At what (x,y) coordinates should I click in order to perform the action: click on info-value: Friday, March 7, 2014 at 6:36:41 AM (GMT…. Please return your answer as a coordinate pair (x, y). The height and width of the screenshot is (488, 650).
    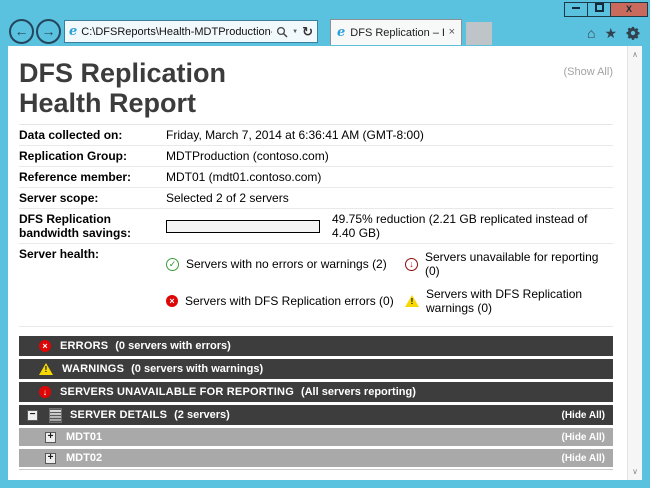
    Looking at the image, I should click on (295, 135).